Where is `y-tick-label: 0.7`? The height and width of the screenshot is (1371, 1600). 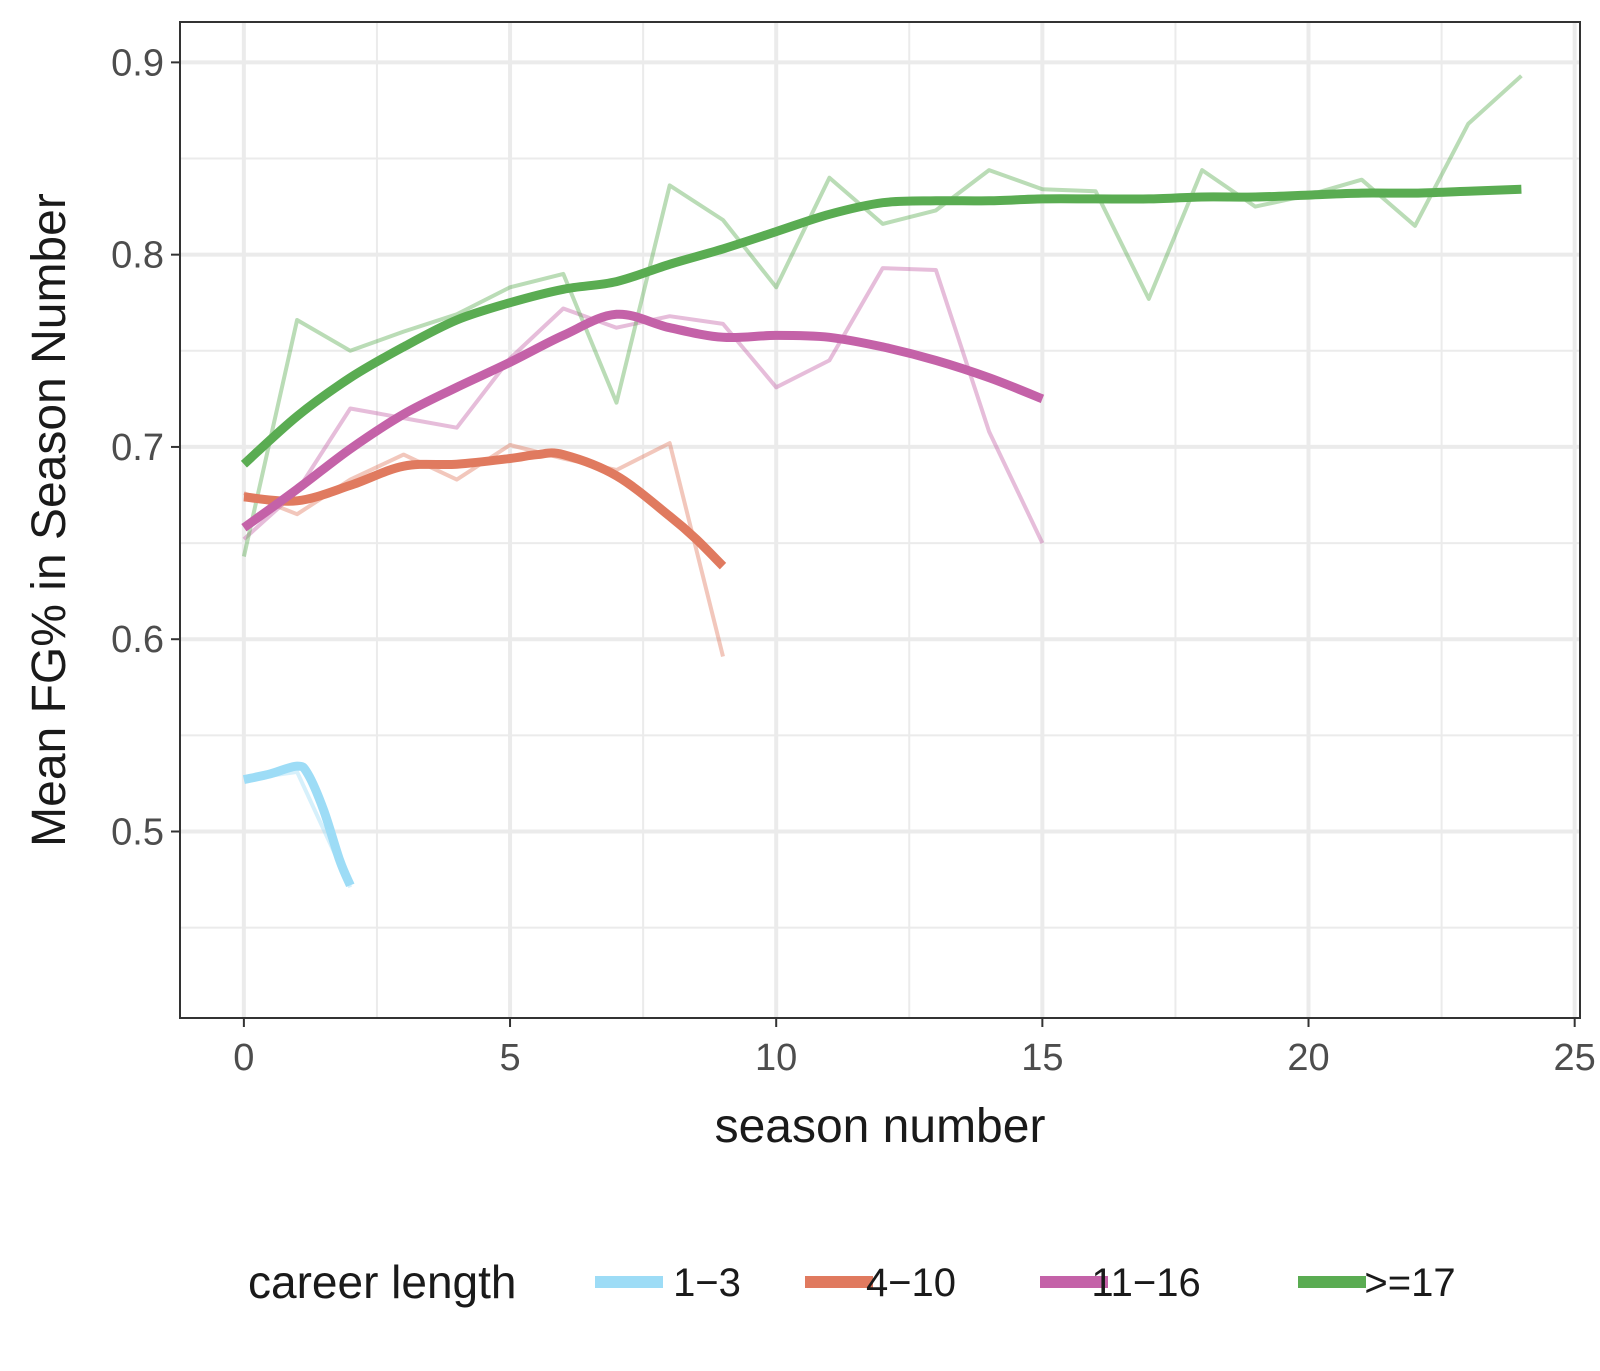 y-tick-label: 0.7 is located at coordinates (137, 448).